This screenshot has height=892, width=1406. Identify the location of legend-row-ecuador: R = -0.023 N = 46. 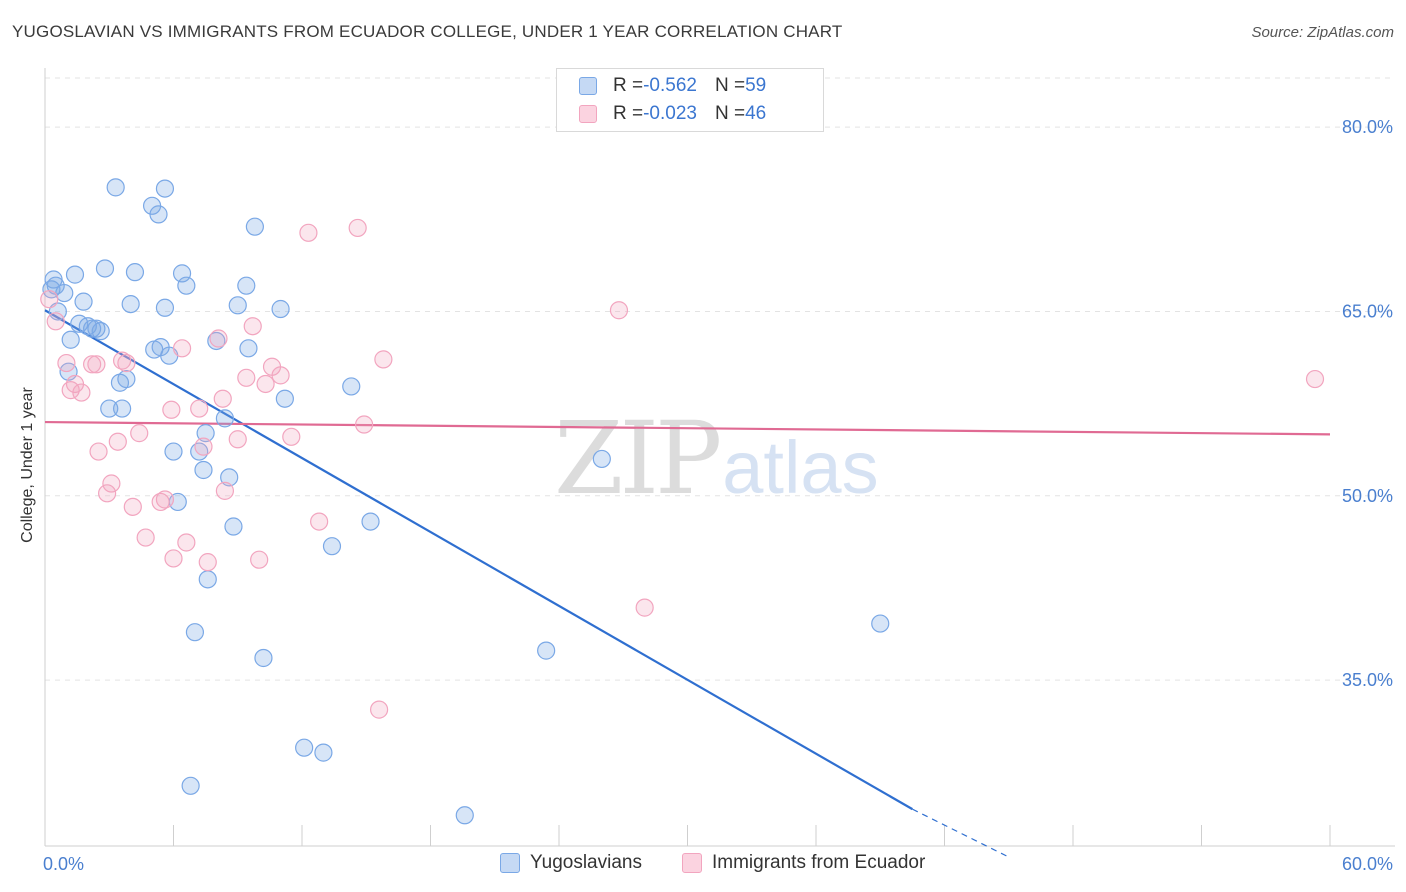
(672, 114).